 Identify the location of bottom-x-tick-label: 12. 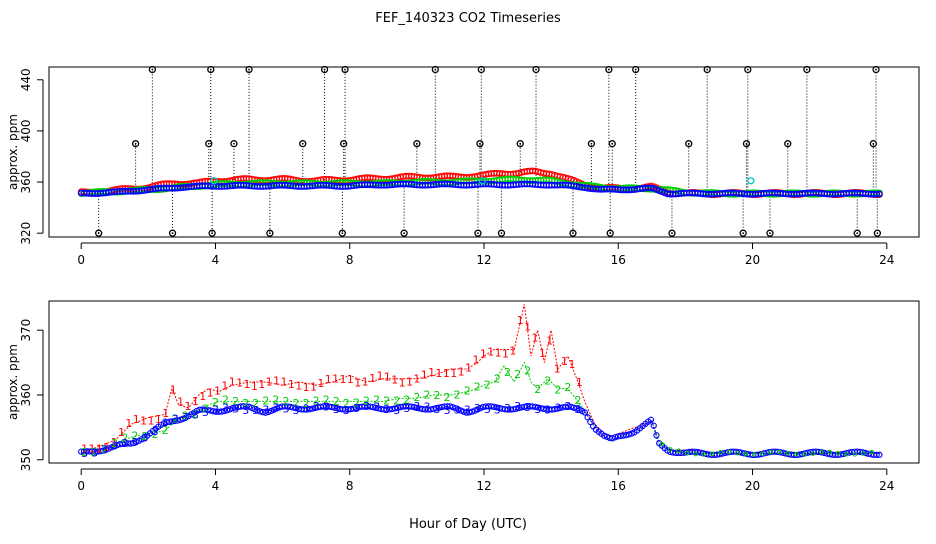
(483, 486).